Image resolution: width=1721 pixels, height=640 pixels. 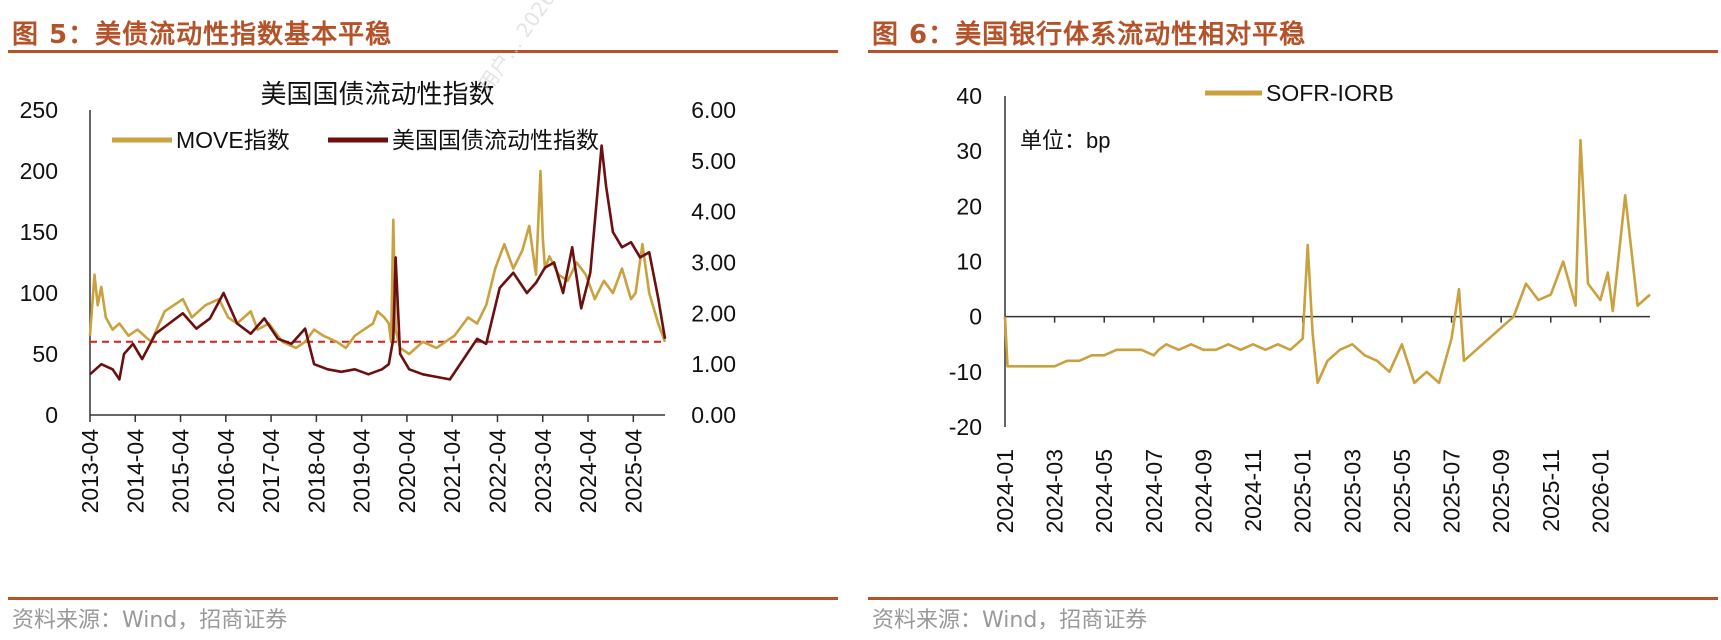 I want to click on x-tick-label: 2016-04, so click(x=226, y=471).